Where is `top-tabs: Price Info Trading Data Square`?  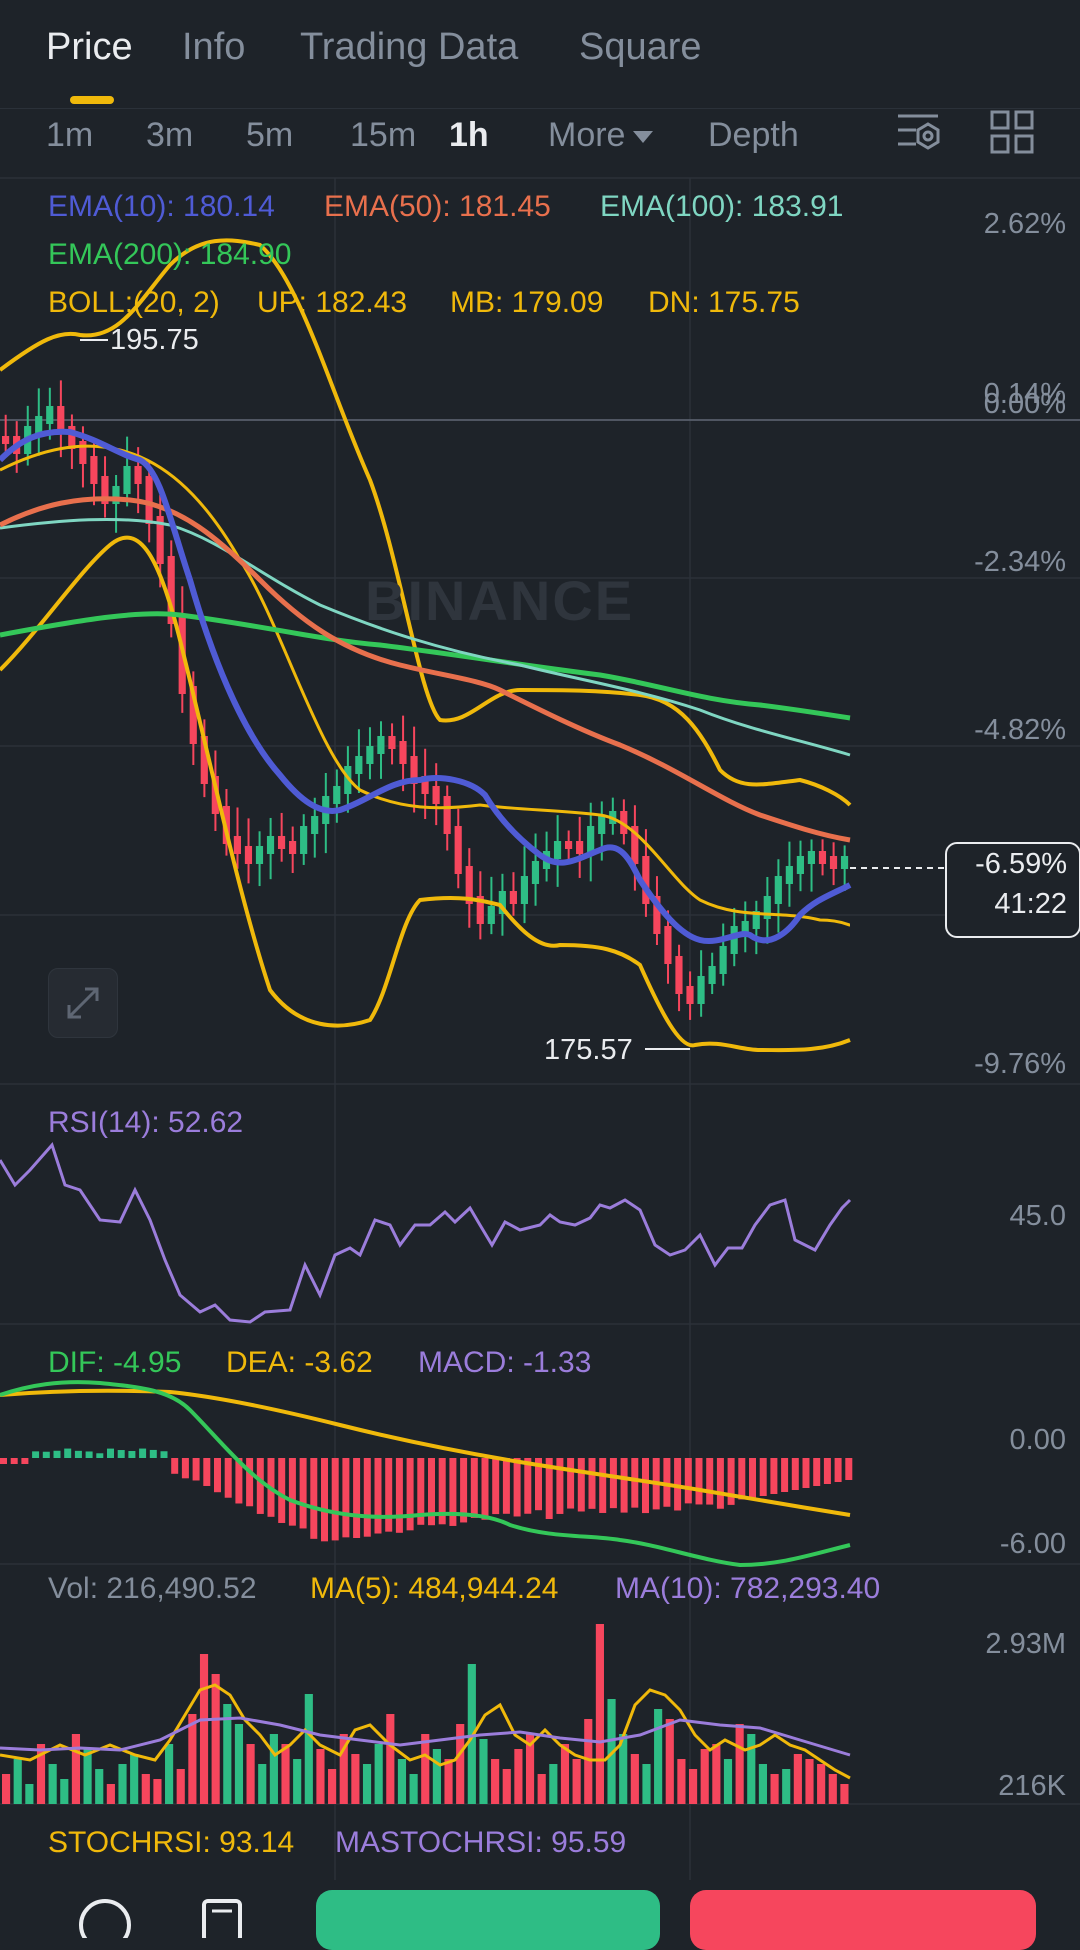
top-tabs: Price Info Trading Data Square is located at coordinates (540, 54).